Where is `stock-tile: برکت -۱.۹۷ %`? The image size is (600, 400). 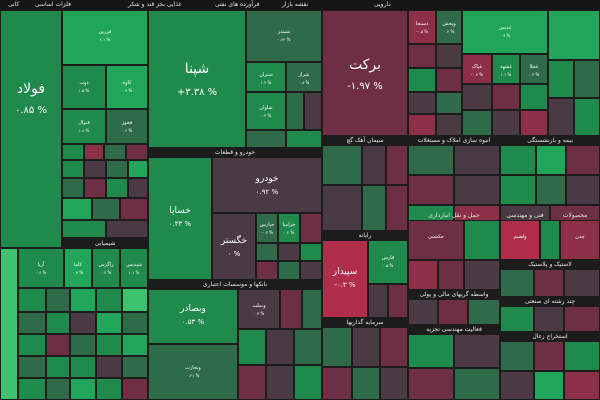 stock-tile: برکت -۱.۹۷ % is located at coordinates (365, 73).